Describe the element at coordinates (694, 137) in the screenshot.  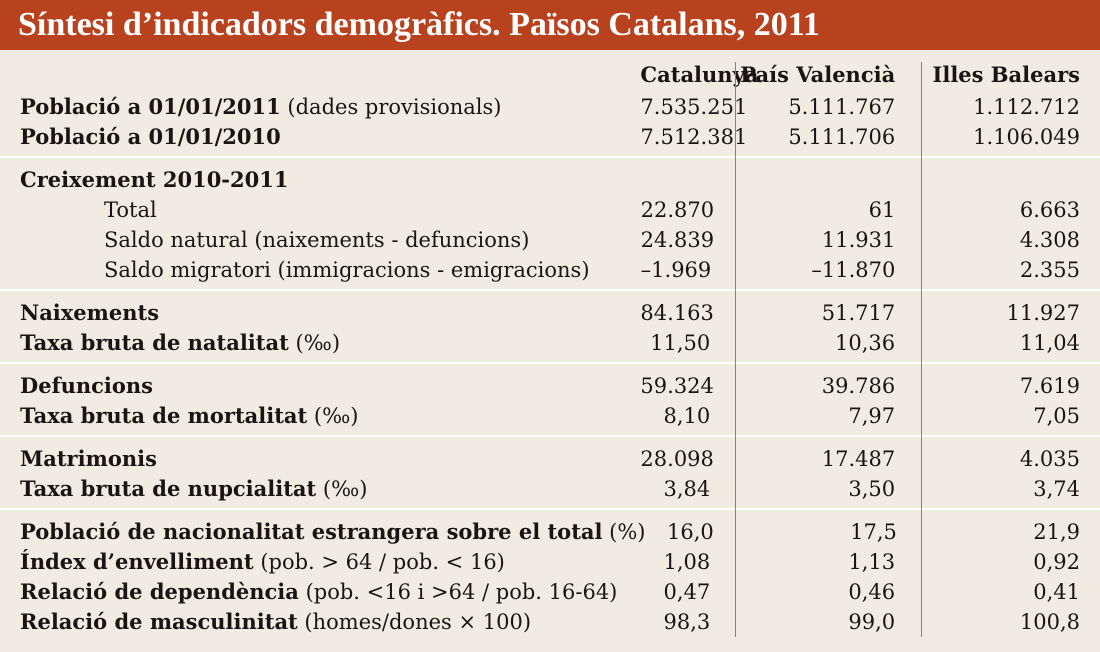
I see `cell-catalunya: 7.512.381` at that location.